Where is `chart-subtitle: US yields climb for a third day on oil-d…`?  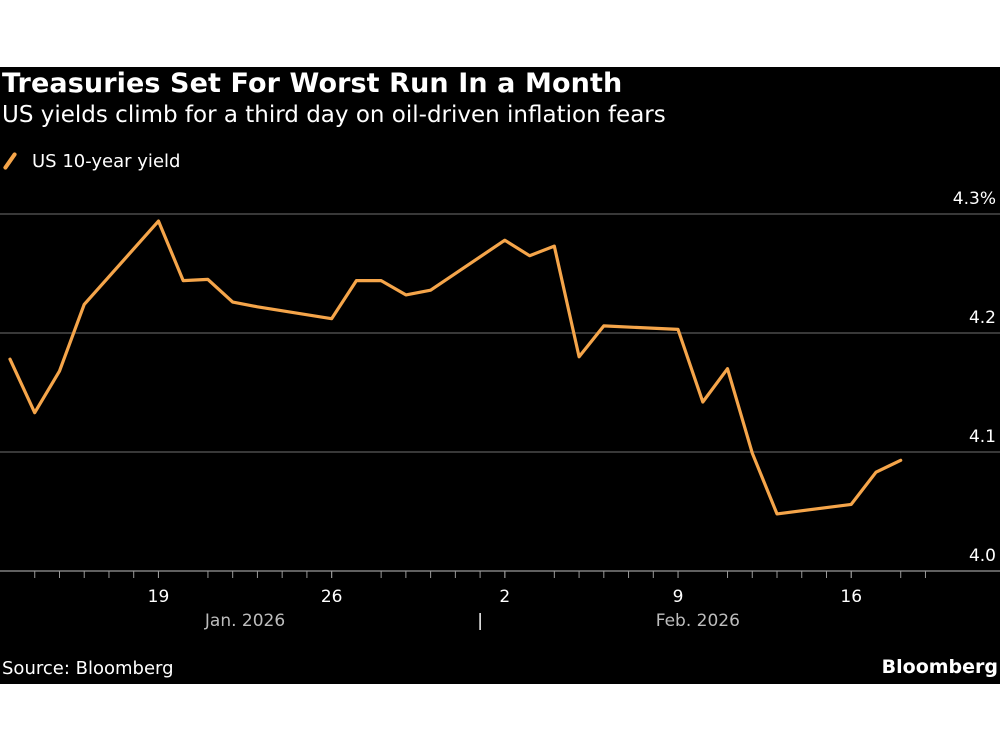
chart-subtitle: US yields climb for a third day on oil-d… is located at coordinates (334, 115).